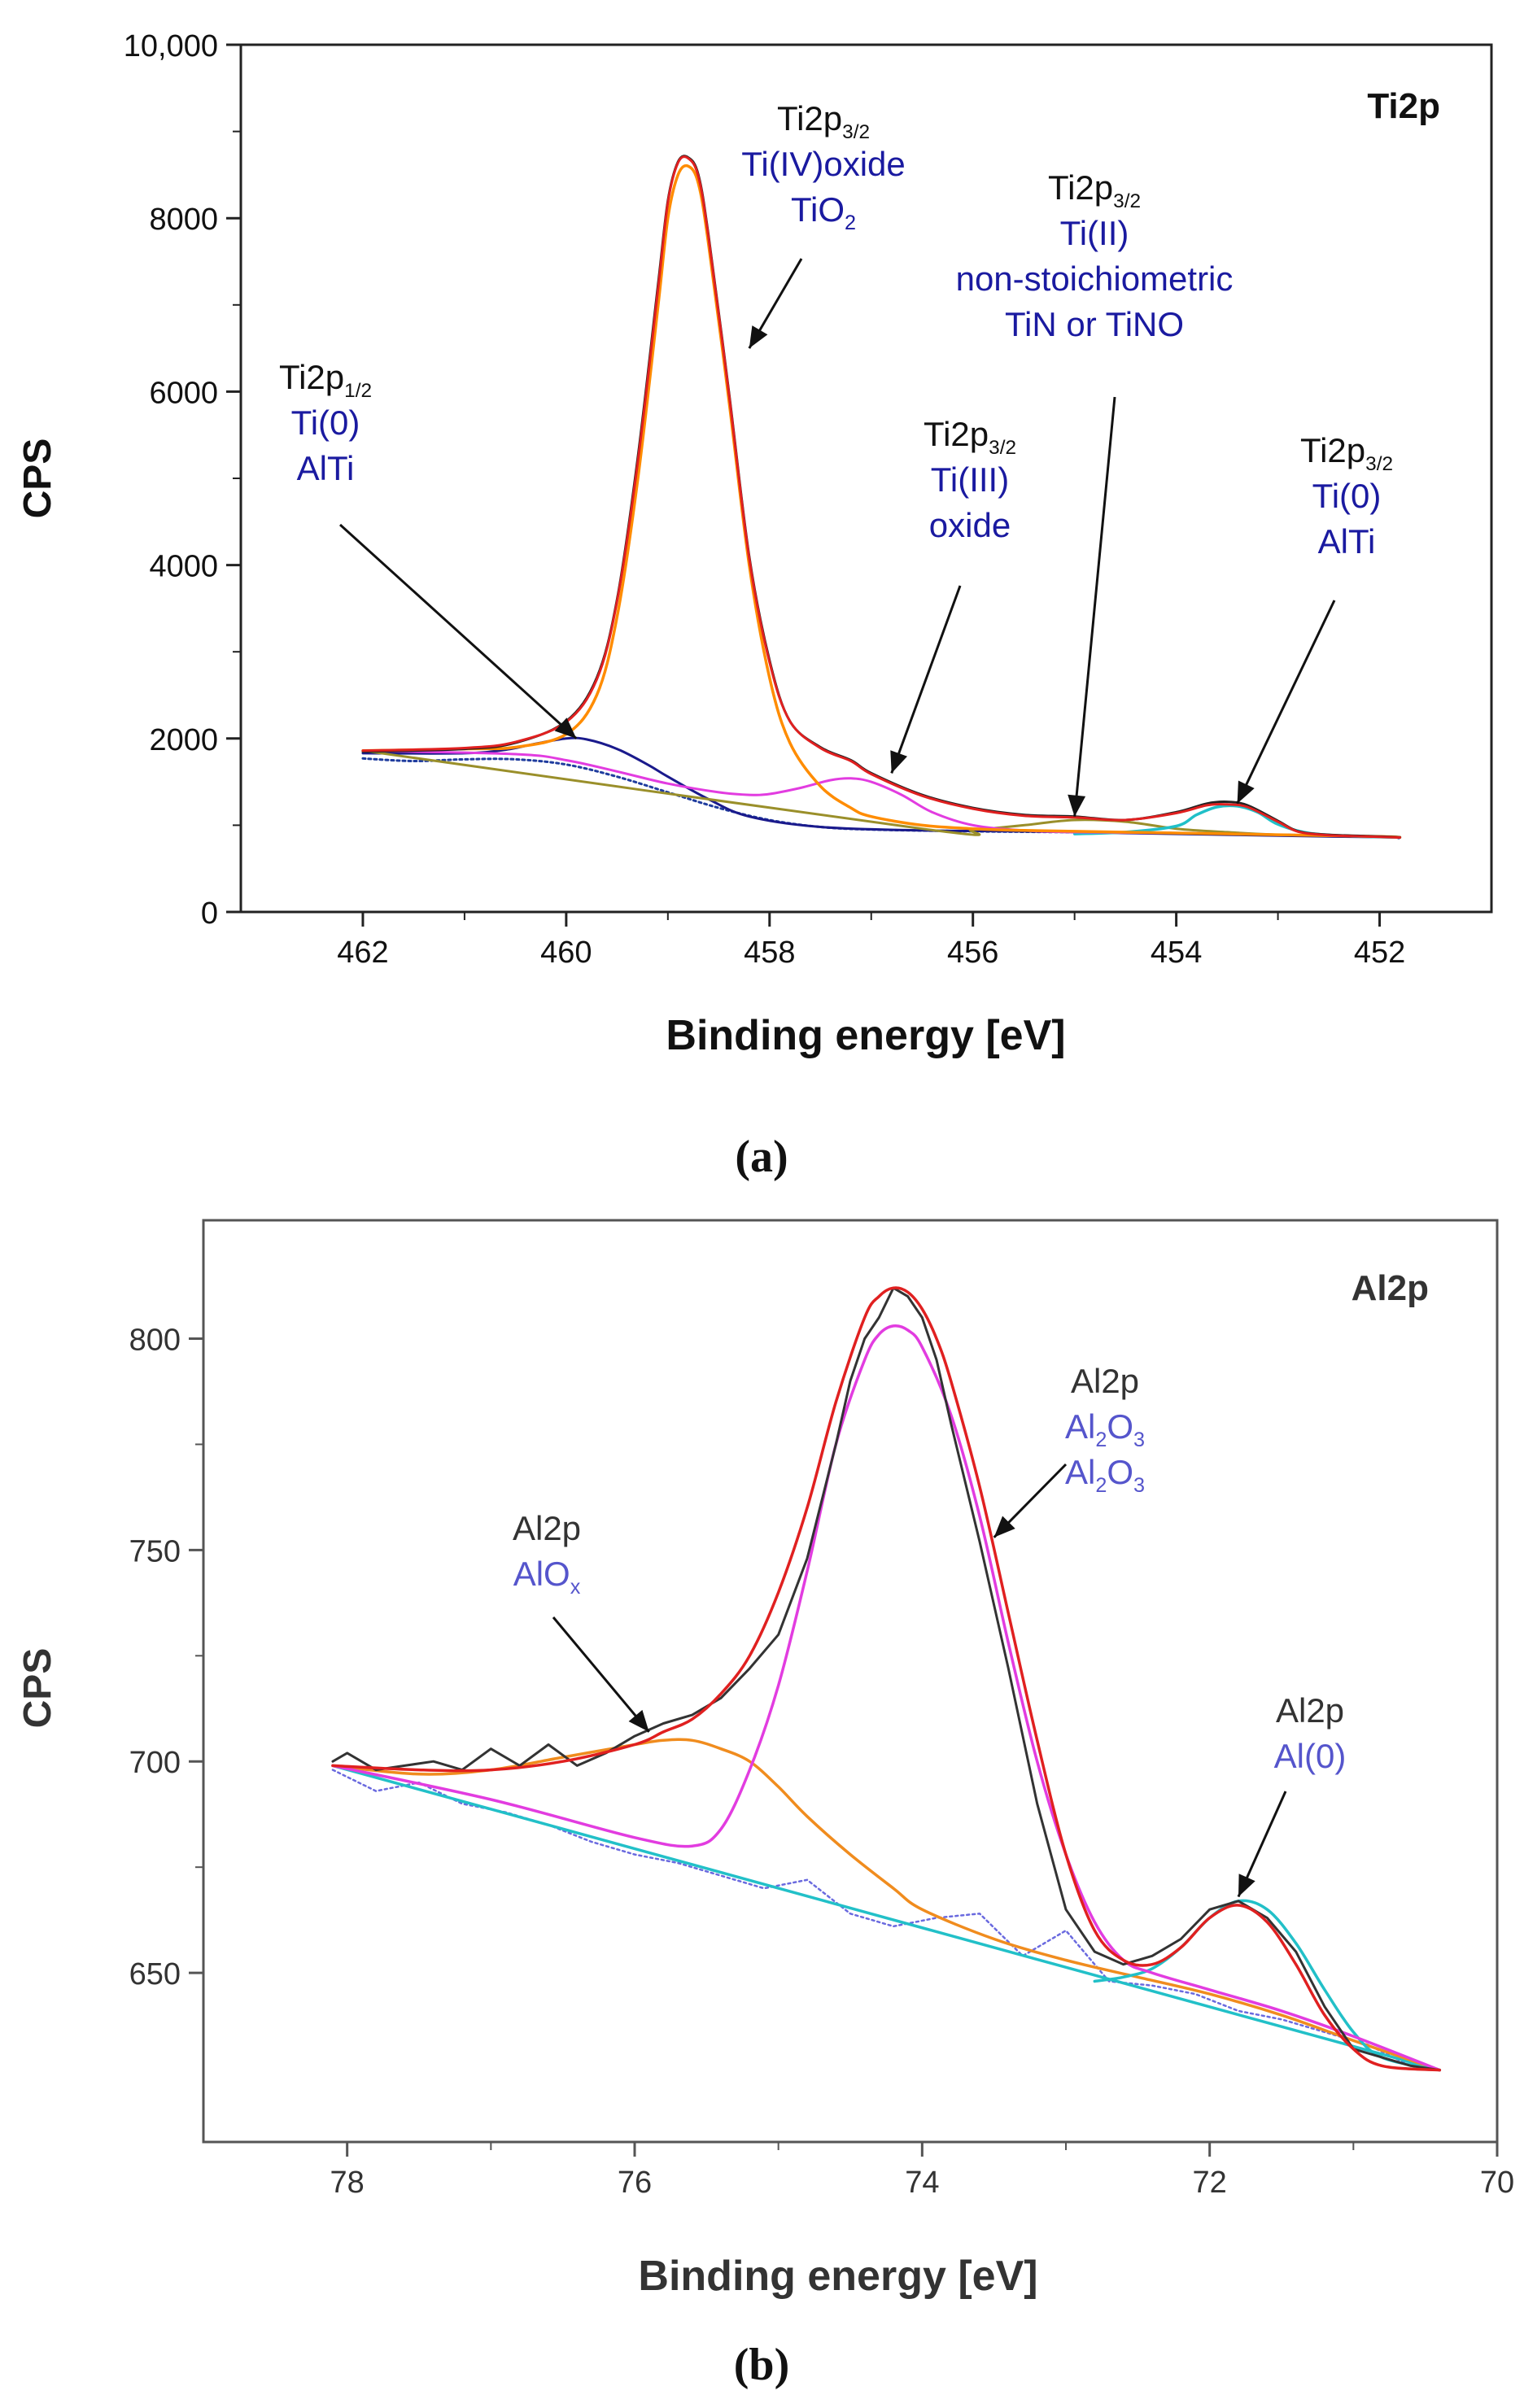 The height and width of the screenshot is (2408, 1524). Describe the element at coordinates (970, 479) in the screenshot. I see `annotation-line: Ti(III)` at that location.